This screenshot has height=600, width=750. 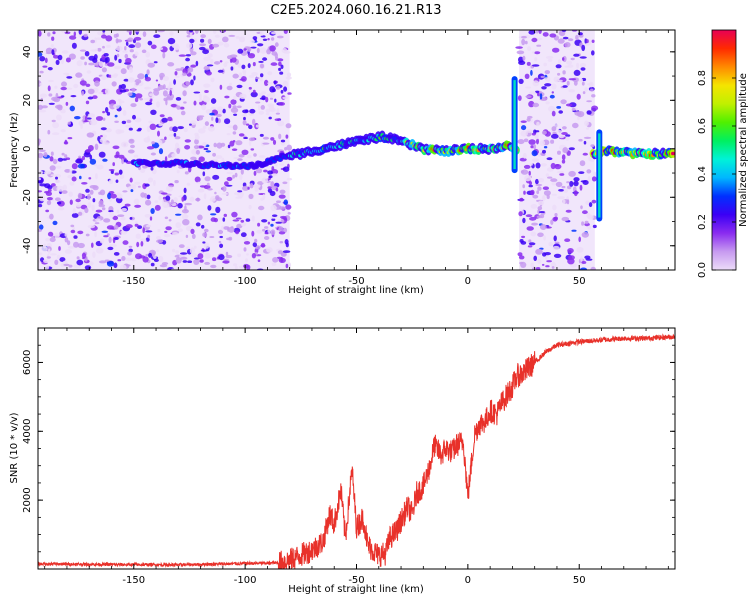 I want to click on vertical-feature-core, so click(x=514, y=125).